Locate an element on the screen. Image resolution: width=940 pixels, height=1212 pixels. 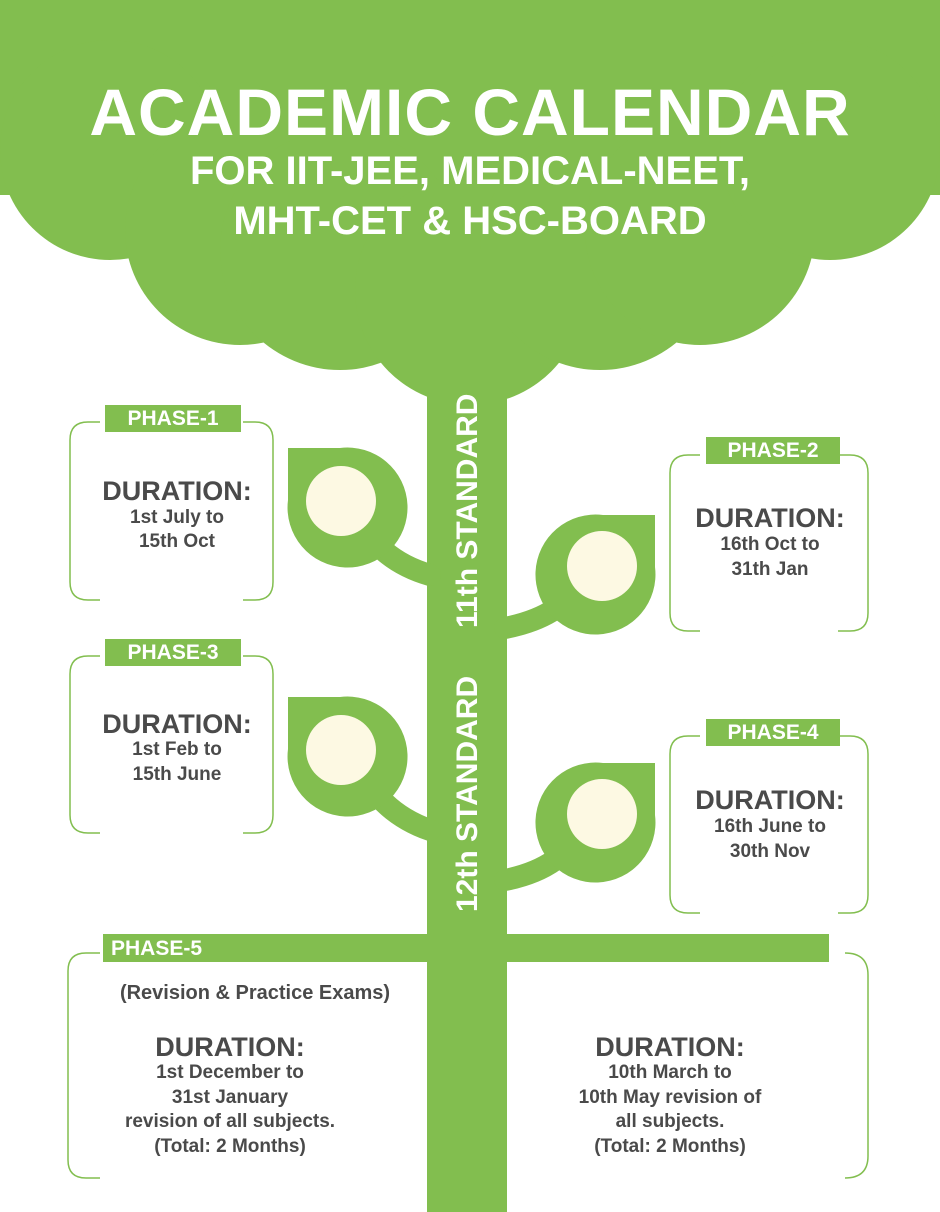
phase-5-right-line-3: all subjects. is located at coordinates (670, 1121).